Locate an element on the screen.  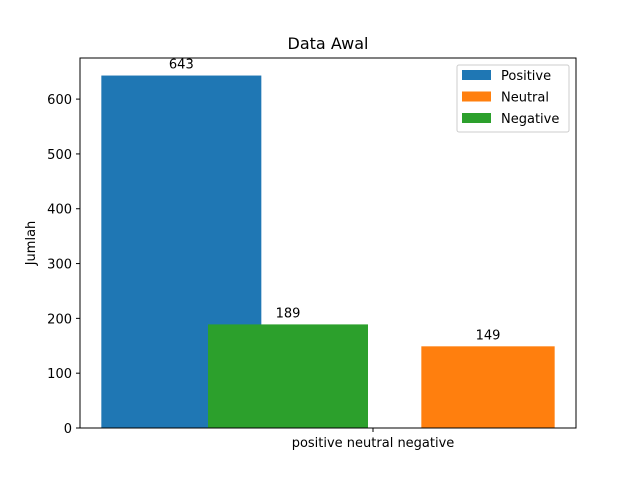
bar-value-label-neutral: 149 is located at coordinates (488, 335).